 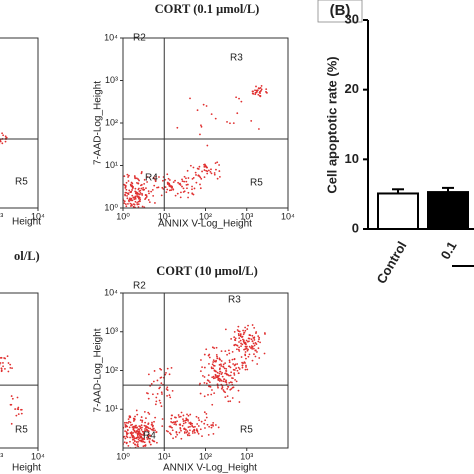 I want to click on y-tick-label: 10⁰, so click(x=111, y=207).